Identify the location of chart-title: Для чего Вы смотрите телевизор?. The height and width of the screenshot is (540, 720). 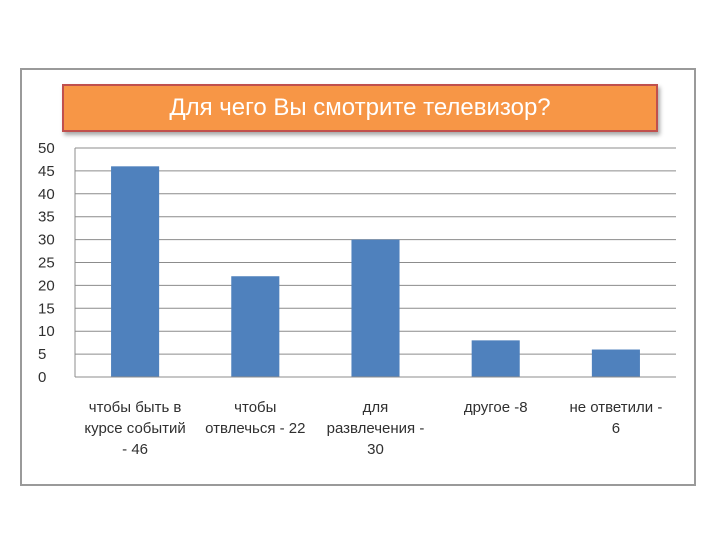
(360, 108).